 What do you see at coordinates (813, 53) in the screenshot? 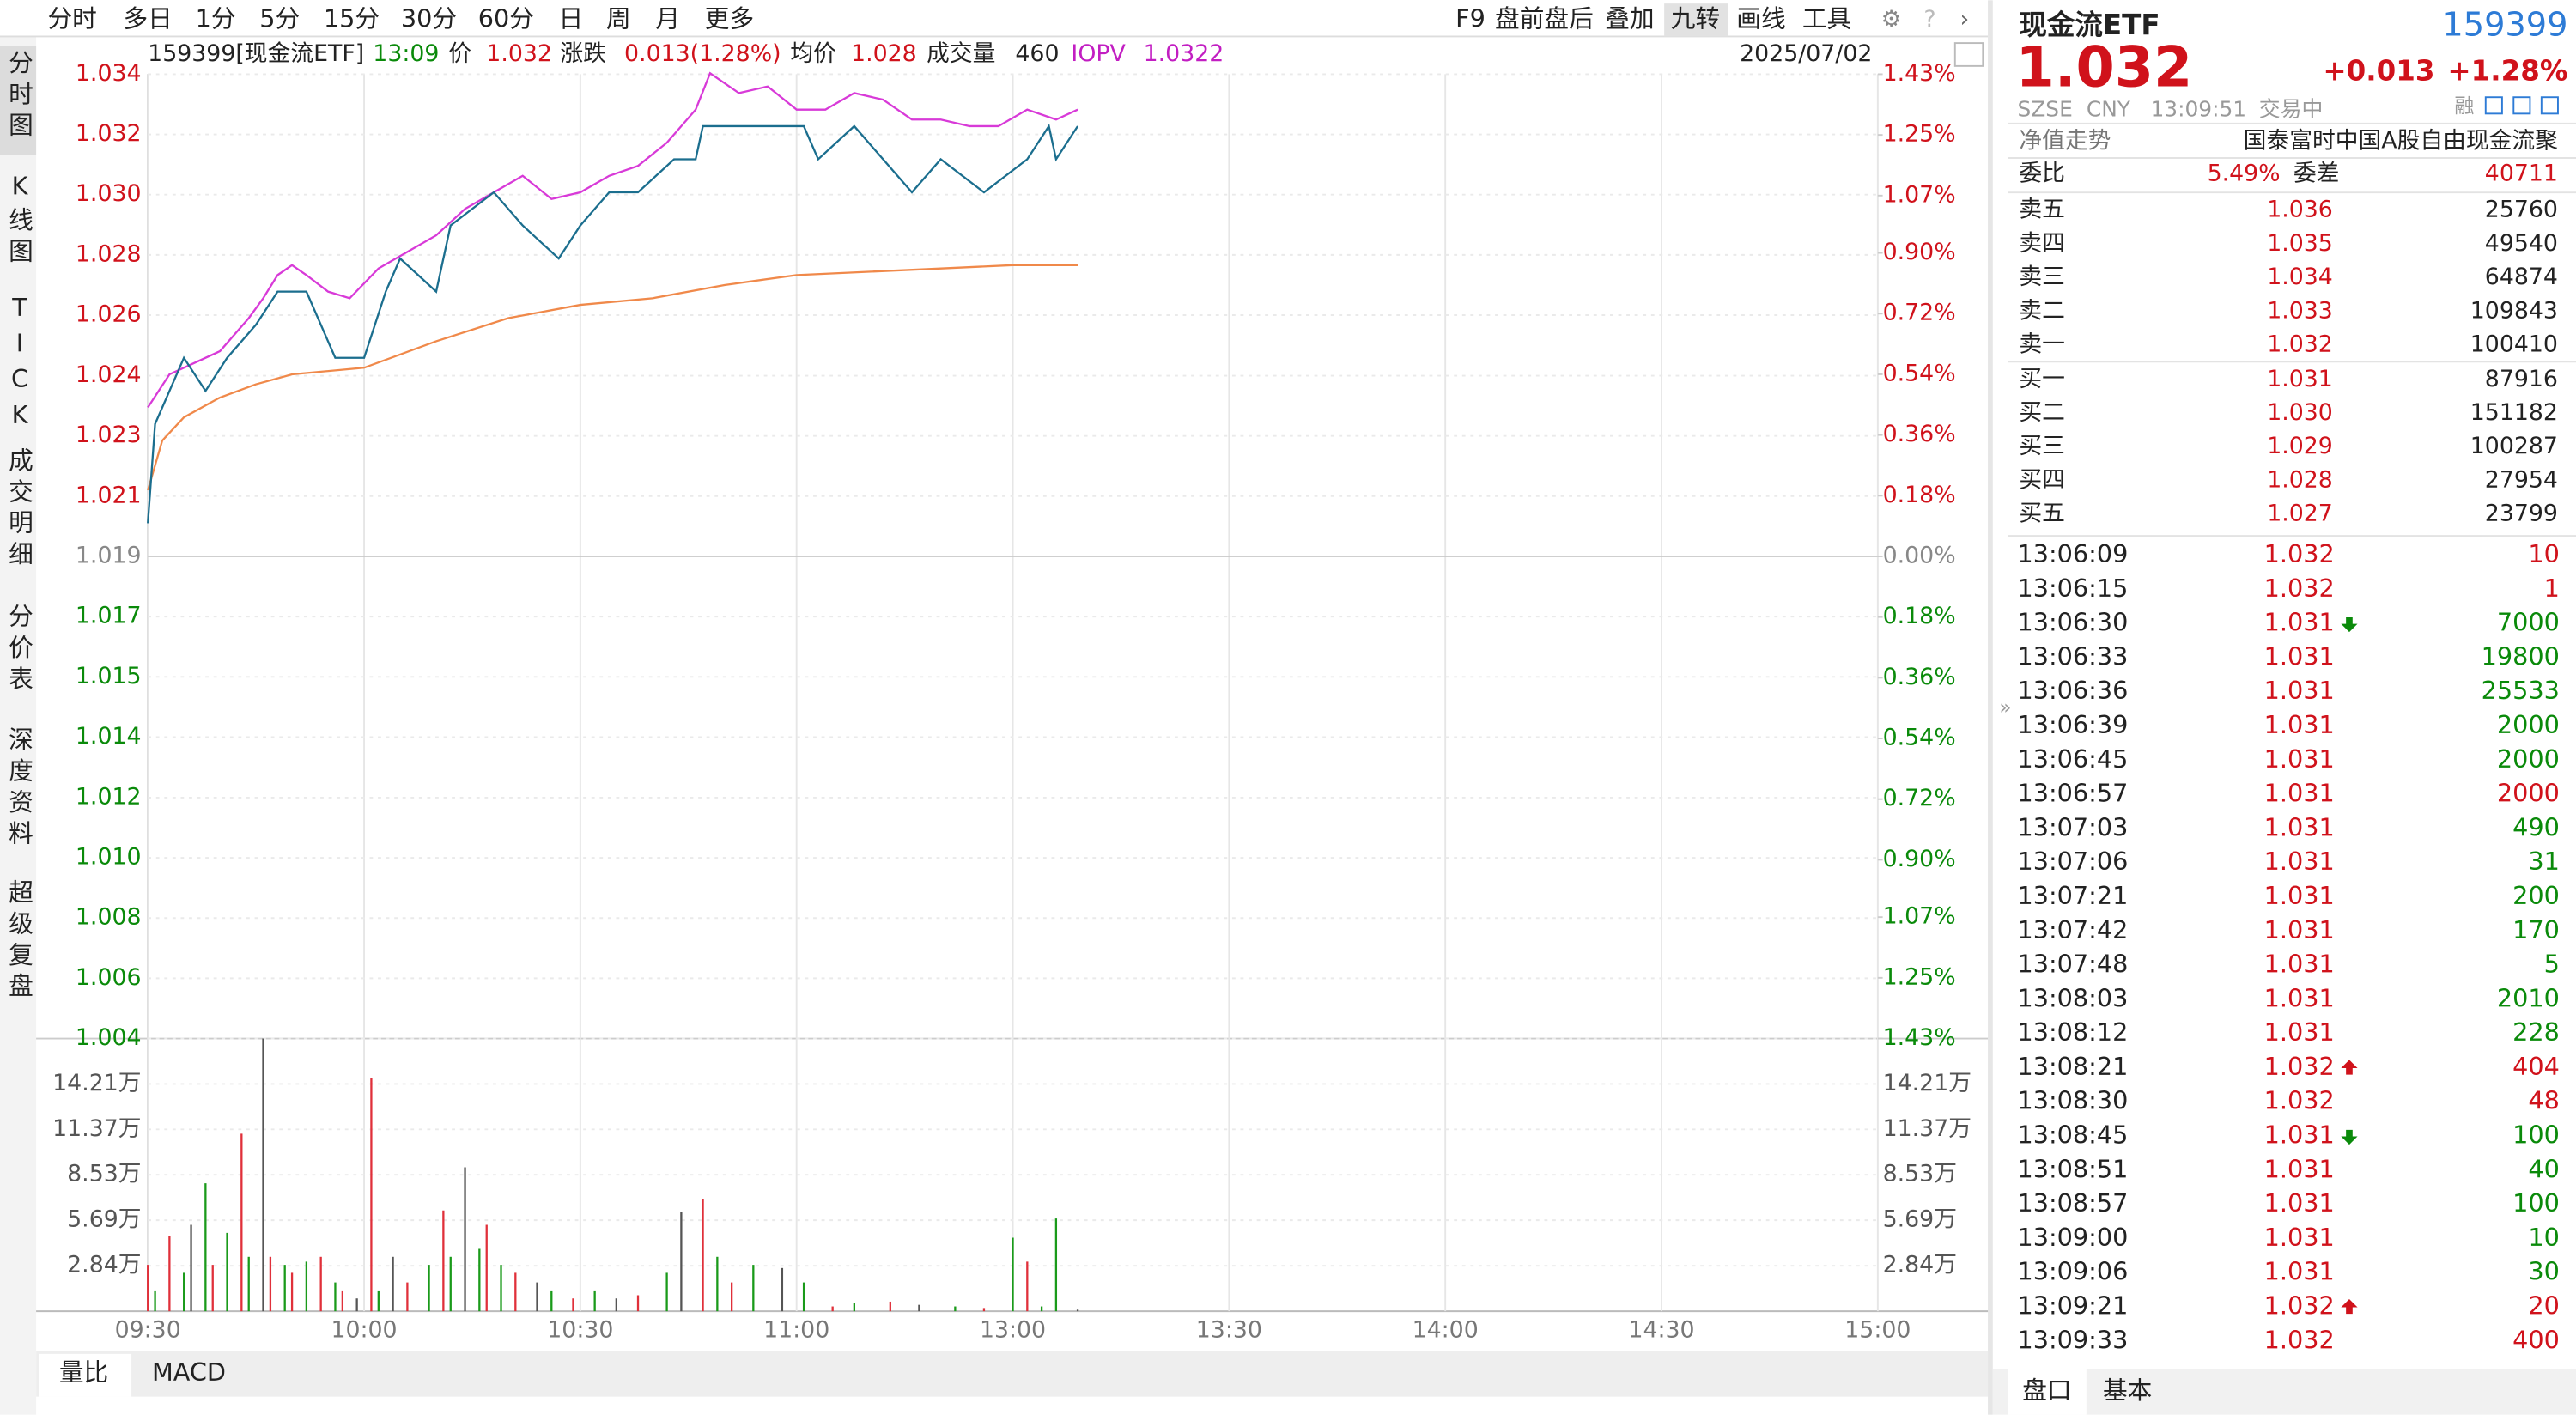
I see `info-avg-label: 均价` at bounding box center [813, 53].